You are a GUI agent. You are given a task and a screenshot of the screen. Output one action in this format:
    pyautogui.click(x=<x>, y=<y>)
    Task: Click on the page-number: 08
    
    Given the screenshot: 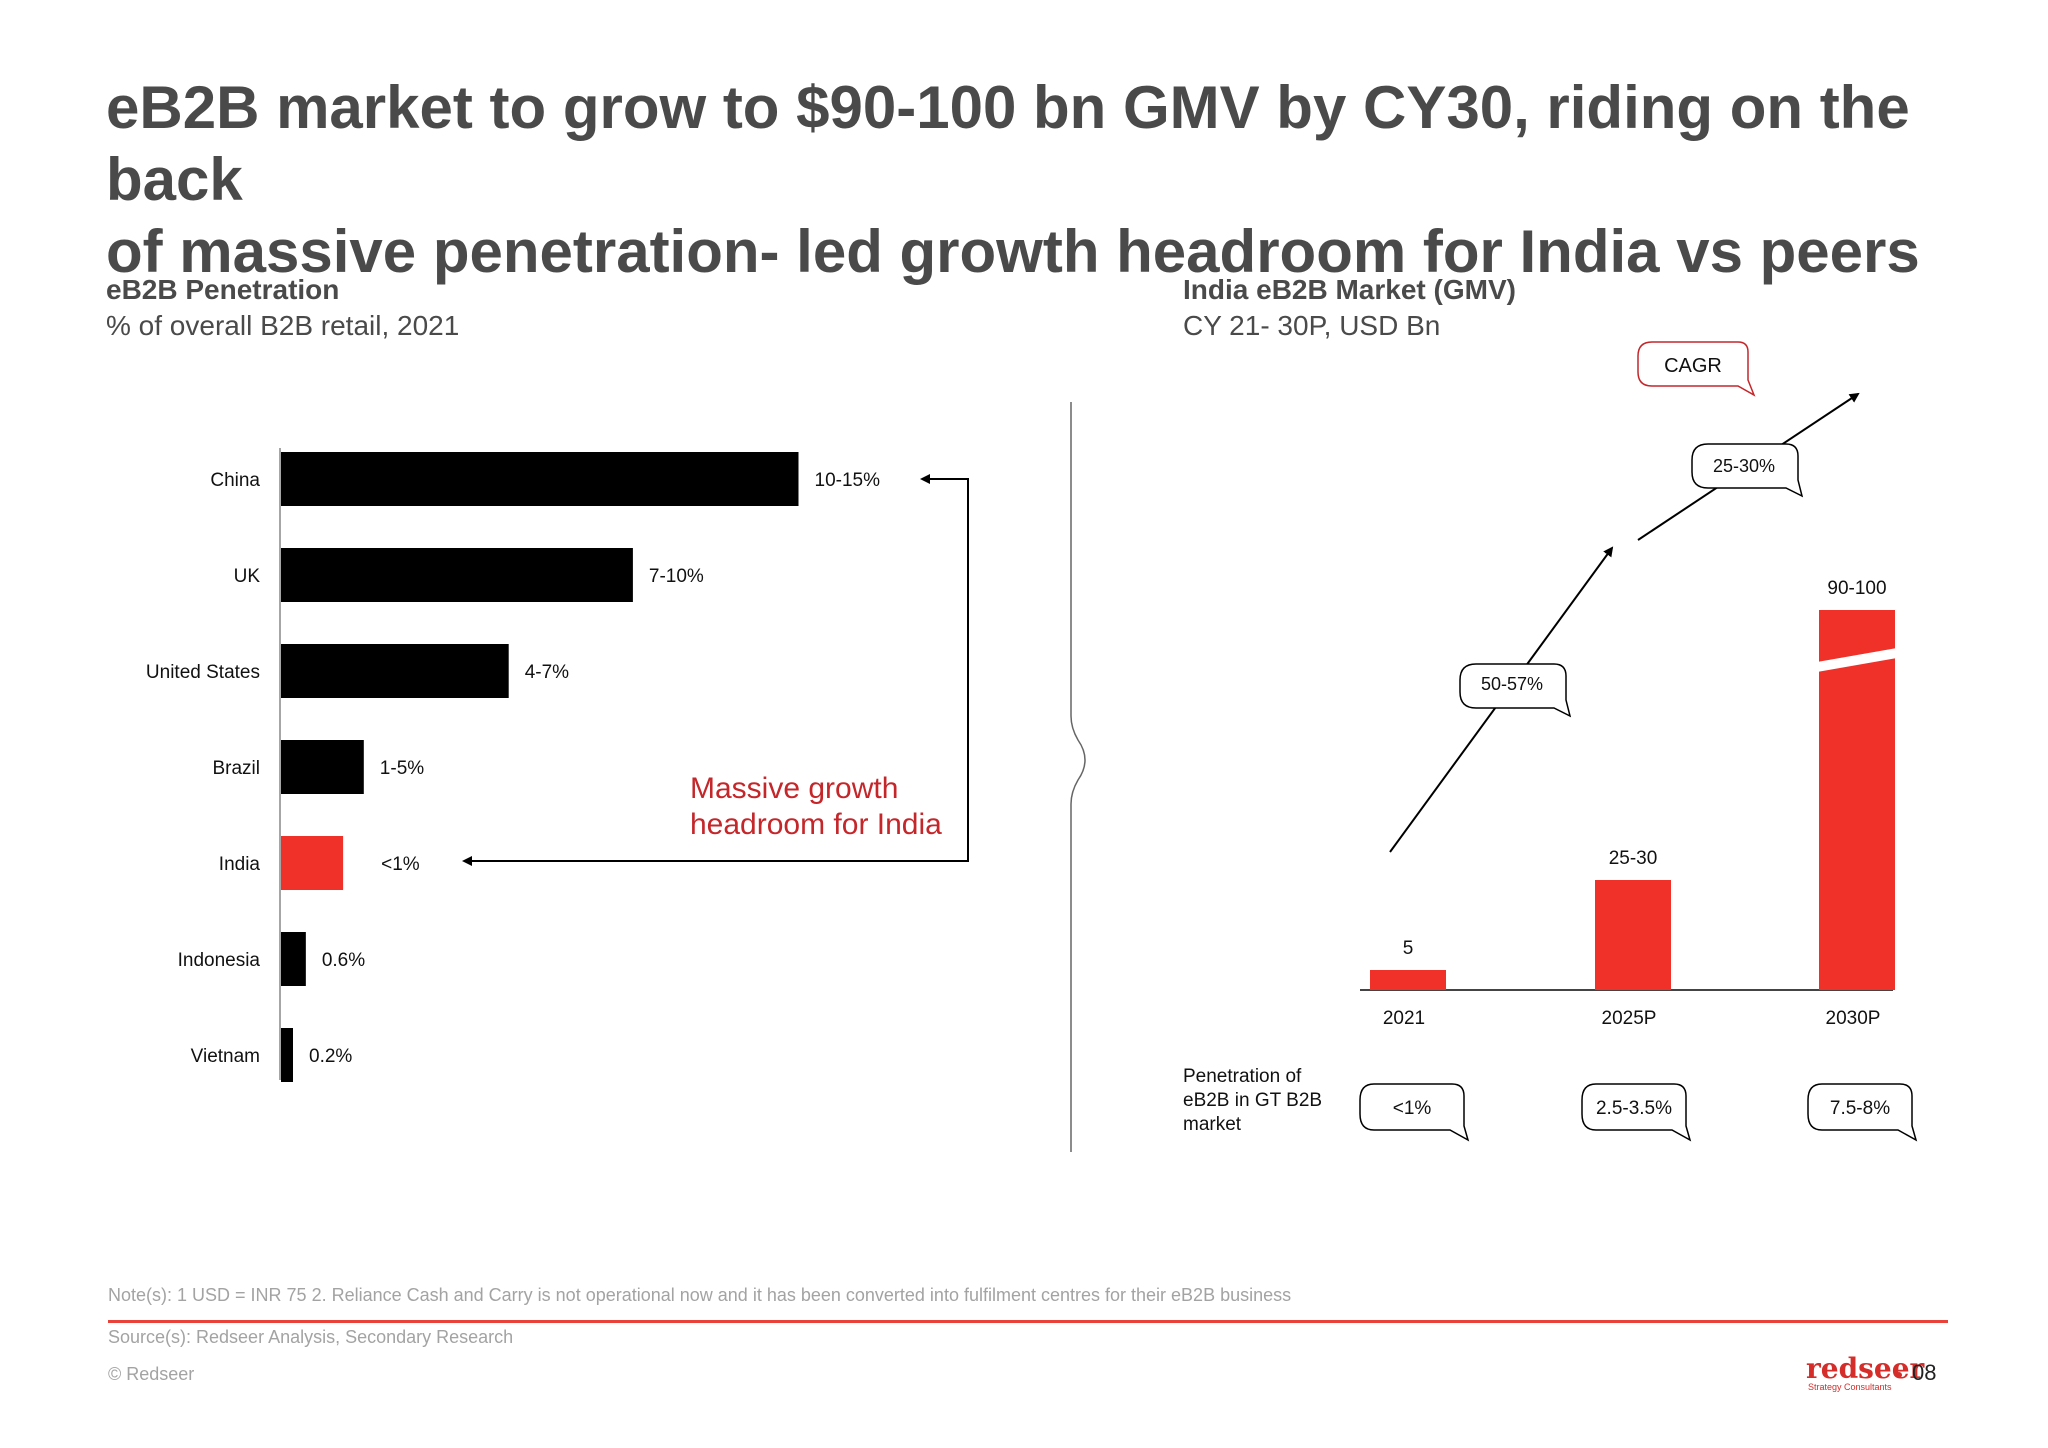 What is the action you would take?
    pyautogui.click(x=1924, y=1372)
    